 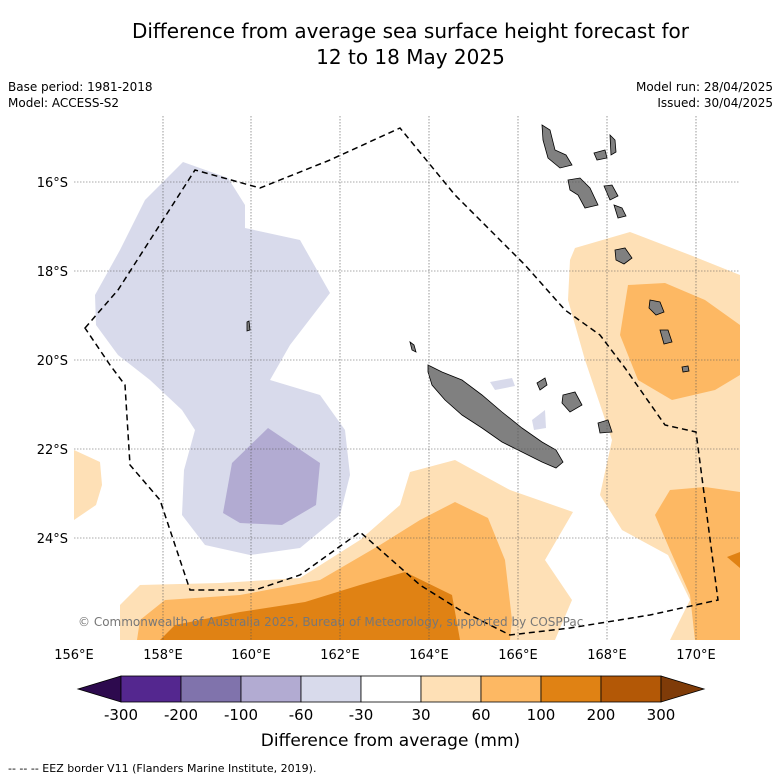 I want to click on lon-label: 166°E, so click(x=518, y=655).